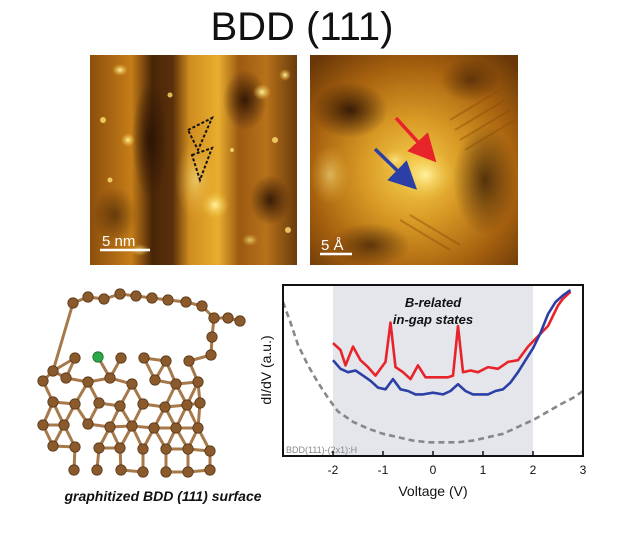  I want to click on x-tick-label: -2, so click(333, 470).